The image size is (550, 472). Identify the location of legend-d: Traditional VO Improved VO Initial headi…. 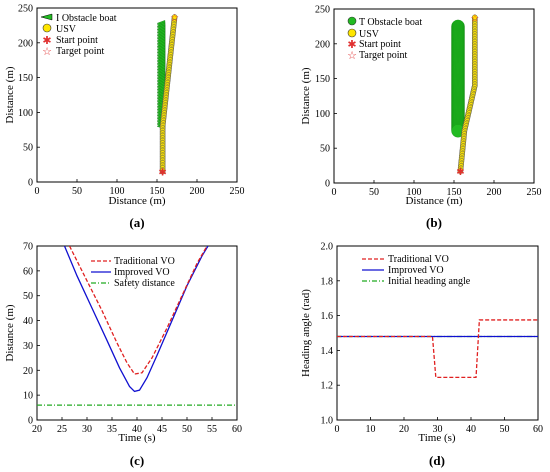
(416, 270).